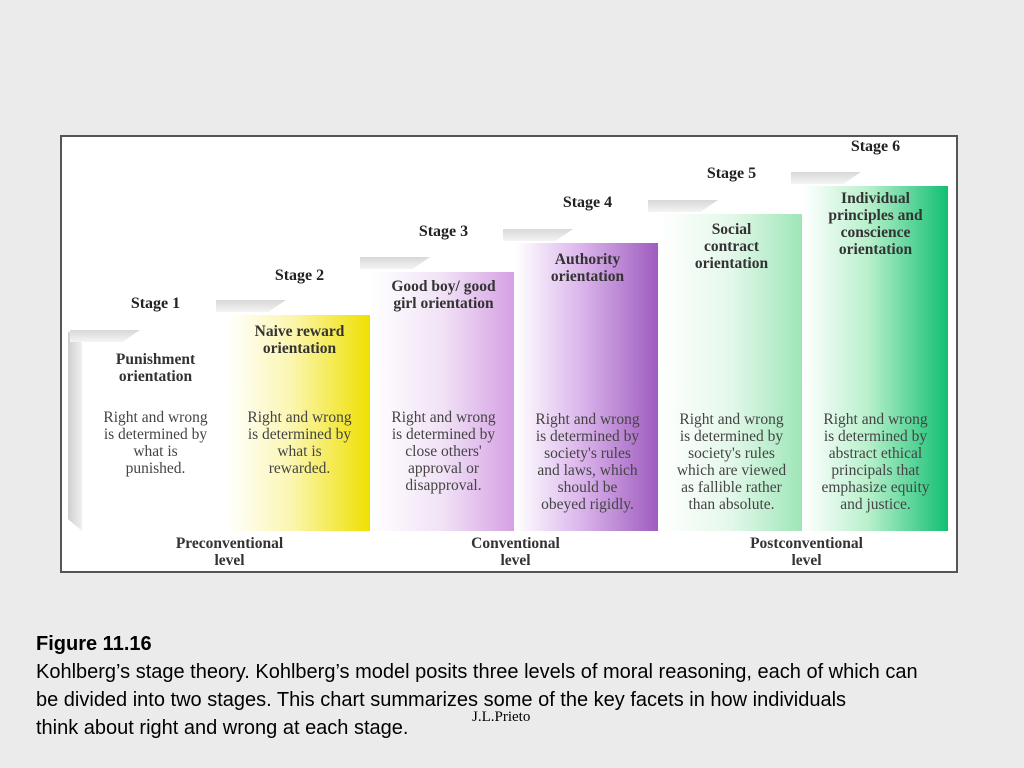 This screenshot has height=768, width=1024. Describe the element at coordinates (105, 336) in the screenshot. I see `stage-1-tread` at that location.